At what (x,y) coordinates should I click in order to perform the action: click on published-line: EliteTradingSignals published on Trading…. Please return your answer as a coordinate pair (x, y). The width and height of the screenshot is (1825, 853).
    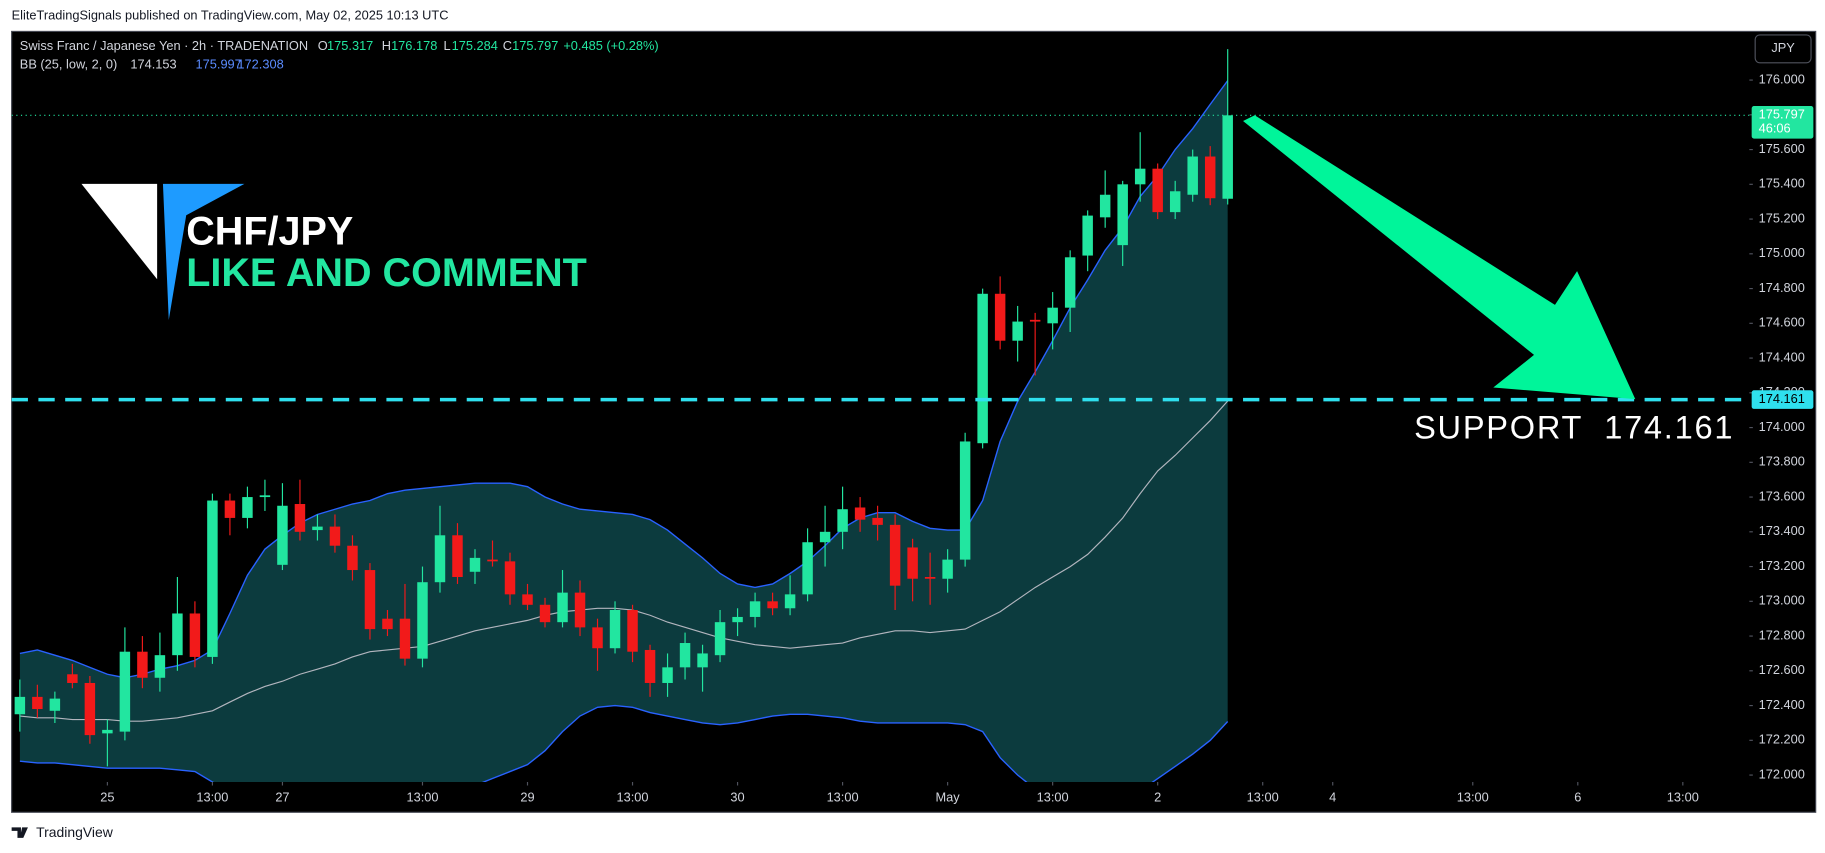
    Looking at the image, I should click on (230, 15).